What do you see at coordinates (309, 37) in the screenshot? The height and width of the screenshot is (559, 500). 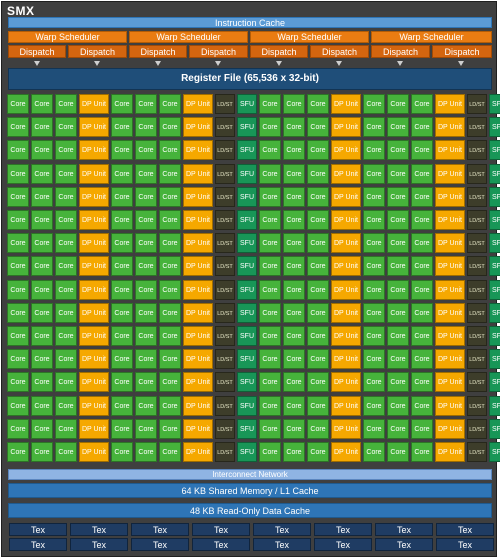 I see `warp-scheduler-3: Warp Scheduler` at bounding box center [309, 37].